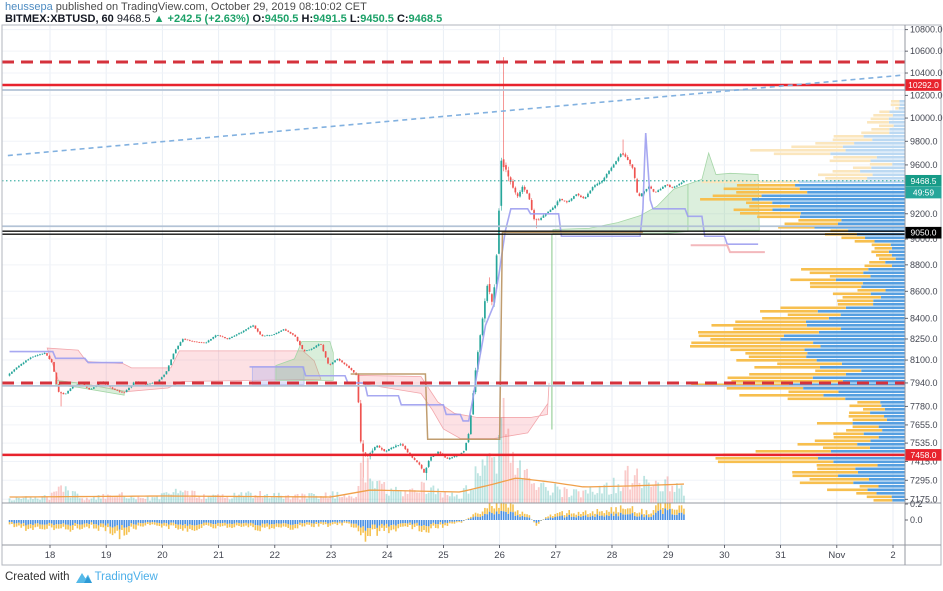 Image resolution: width=943 pixels, height=591 pixels. What do you see at coordinates (499, 555) in the screenshot?
I see `time-tick-label: 26` at bounding box center [499, 555].